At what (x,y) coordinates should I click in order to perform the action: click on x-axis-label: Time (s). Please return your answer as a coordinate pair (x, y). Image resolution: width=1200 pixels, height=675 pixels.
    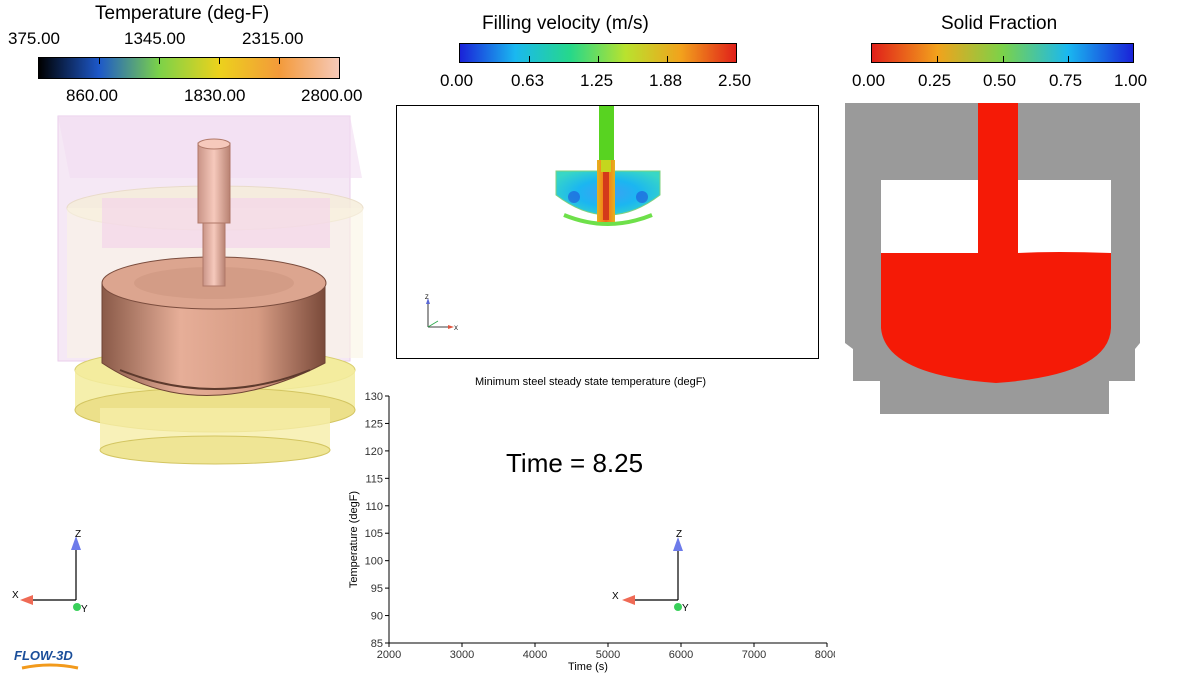
    Looking at the image, I should click on (588, 667).